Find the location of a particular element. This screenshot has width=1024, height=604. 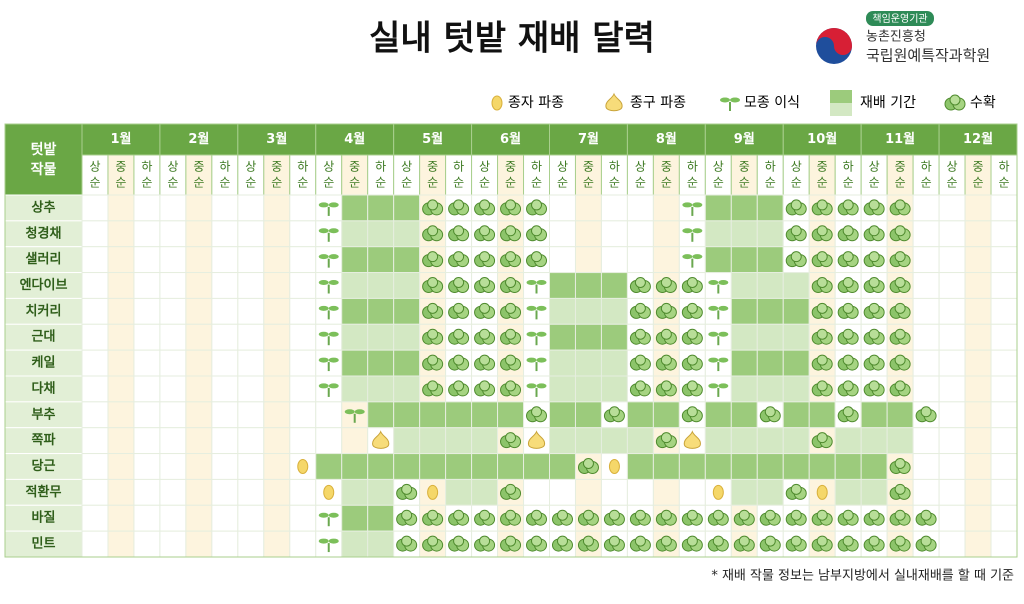

crop-name: 엔다이브 is located at coordinates (44, 285).